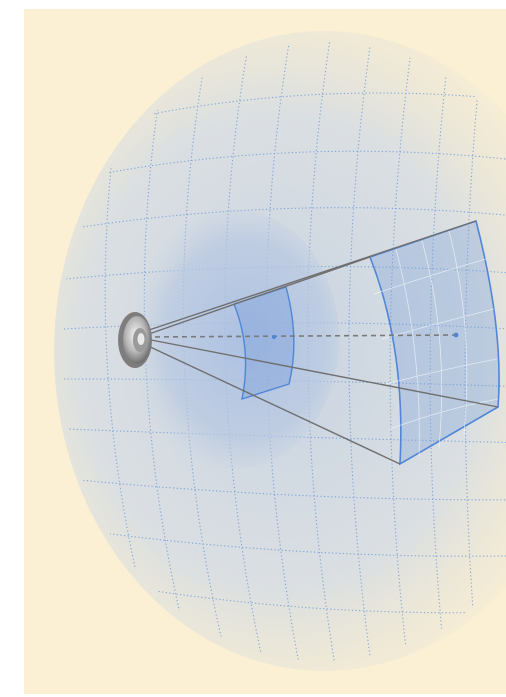  Describe the element at coordinates (264, 343) in the screenshot. I see `near-patch` at that location.